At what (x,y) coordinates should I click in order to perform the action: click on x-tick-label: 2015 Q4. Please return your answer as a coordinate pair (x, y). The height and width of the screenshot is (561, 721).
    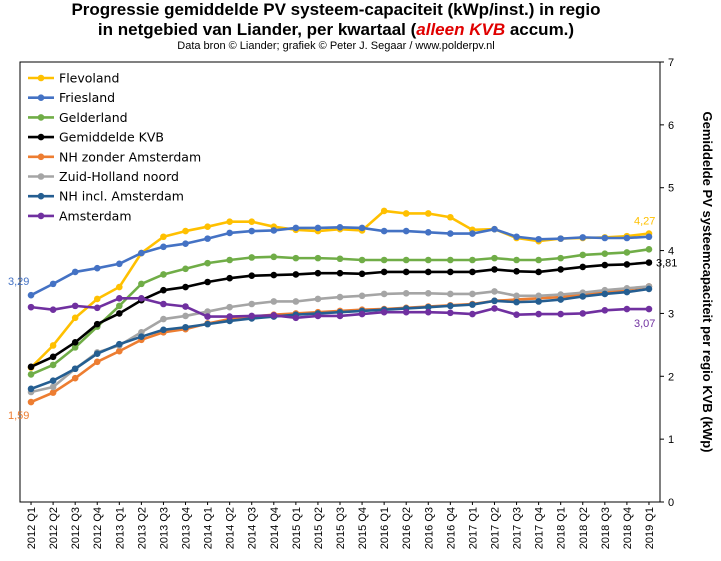
    Looking at the image, I should click on (363, 528).